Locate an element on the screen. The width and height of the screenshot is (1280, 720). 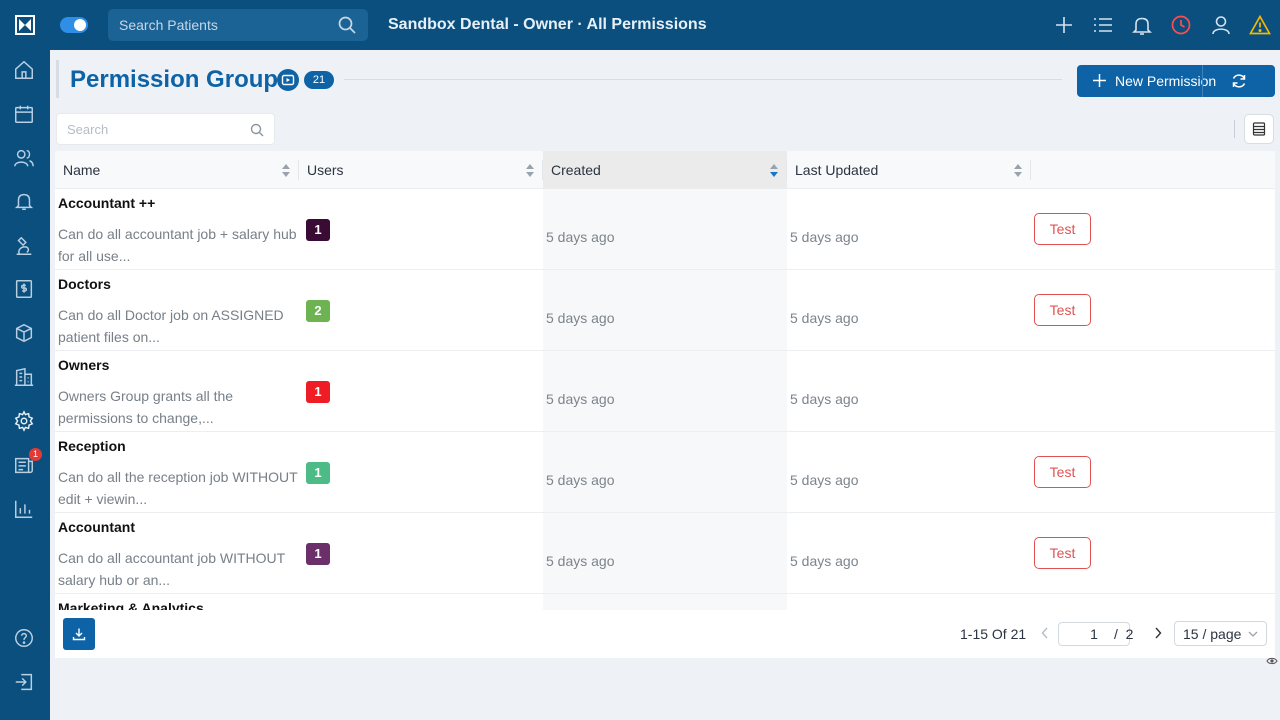
app-logo is located at coordinates (25, 25).